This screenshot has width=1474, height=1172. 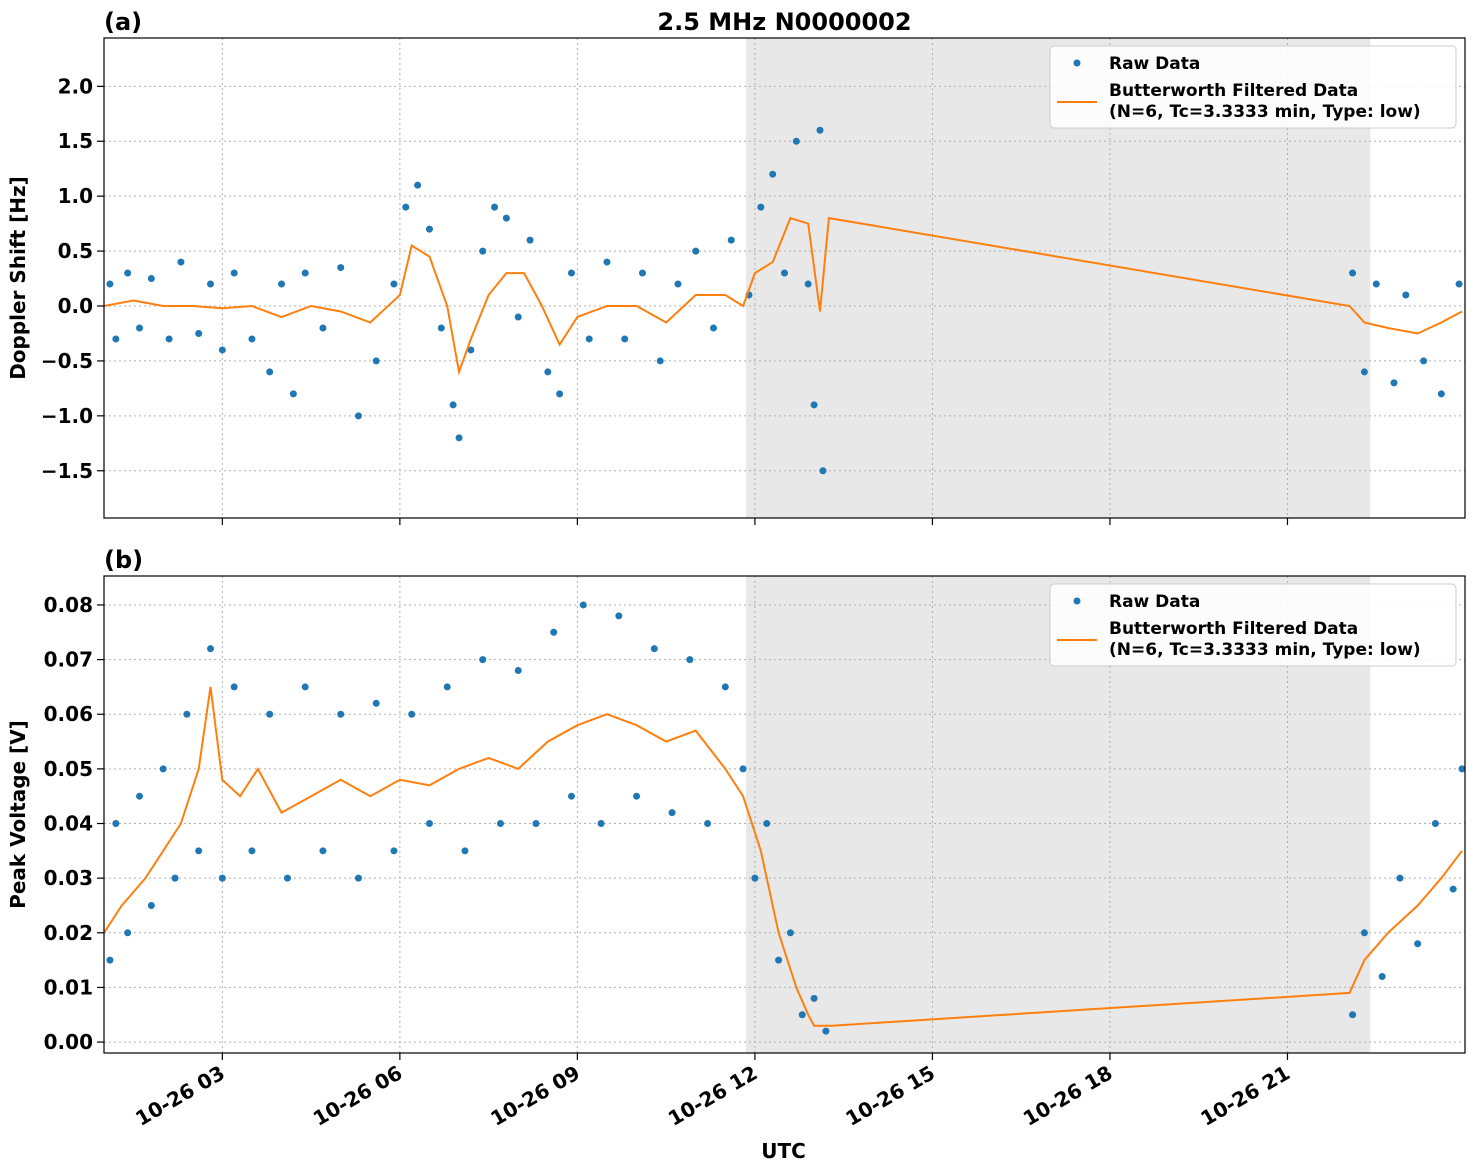 What do you see at coordinates (68, 714) in the screenshot?
I see `y-tick-label: 0.06` at bounding box center [68, 714].